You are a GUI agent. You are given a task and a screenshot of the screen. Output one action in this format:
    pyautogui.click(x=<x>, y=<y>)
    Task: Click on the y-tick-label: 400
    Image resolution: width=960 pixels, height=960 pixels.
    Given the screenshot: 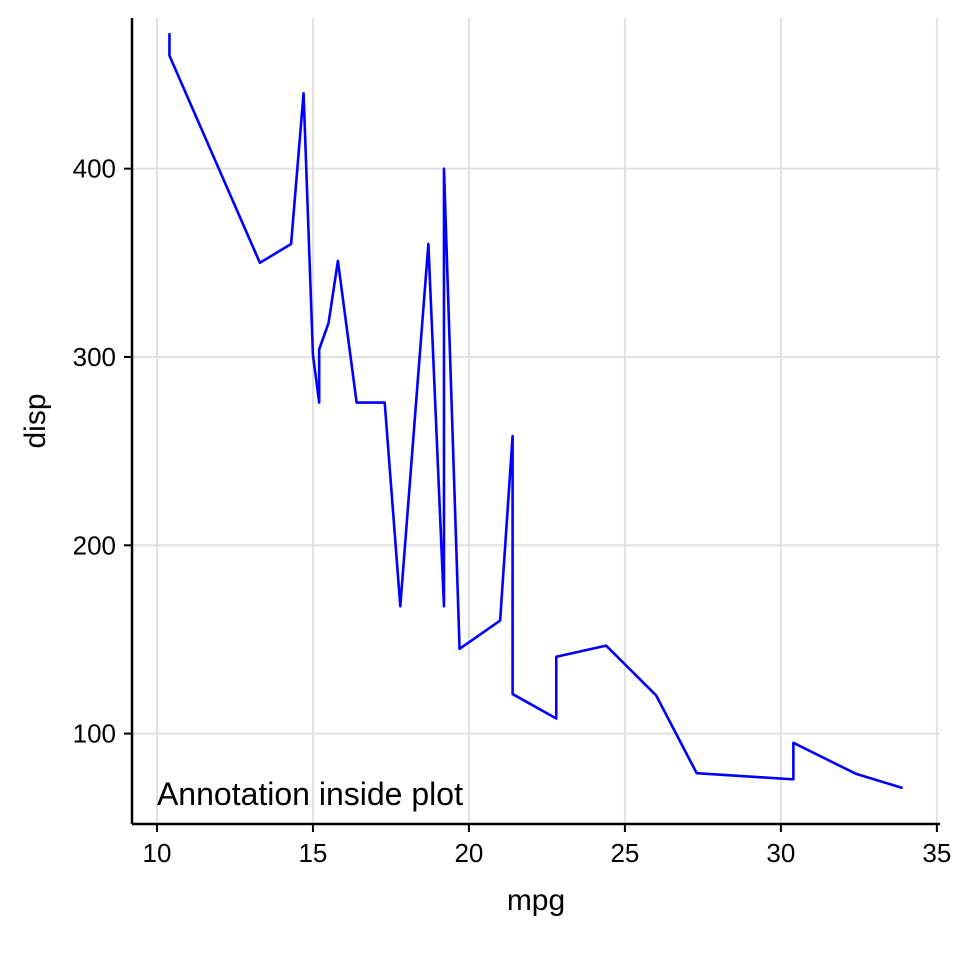 What is the action you would take?
    pyautogui.click(x=94, y=169)
    